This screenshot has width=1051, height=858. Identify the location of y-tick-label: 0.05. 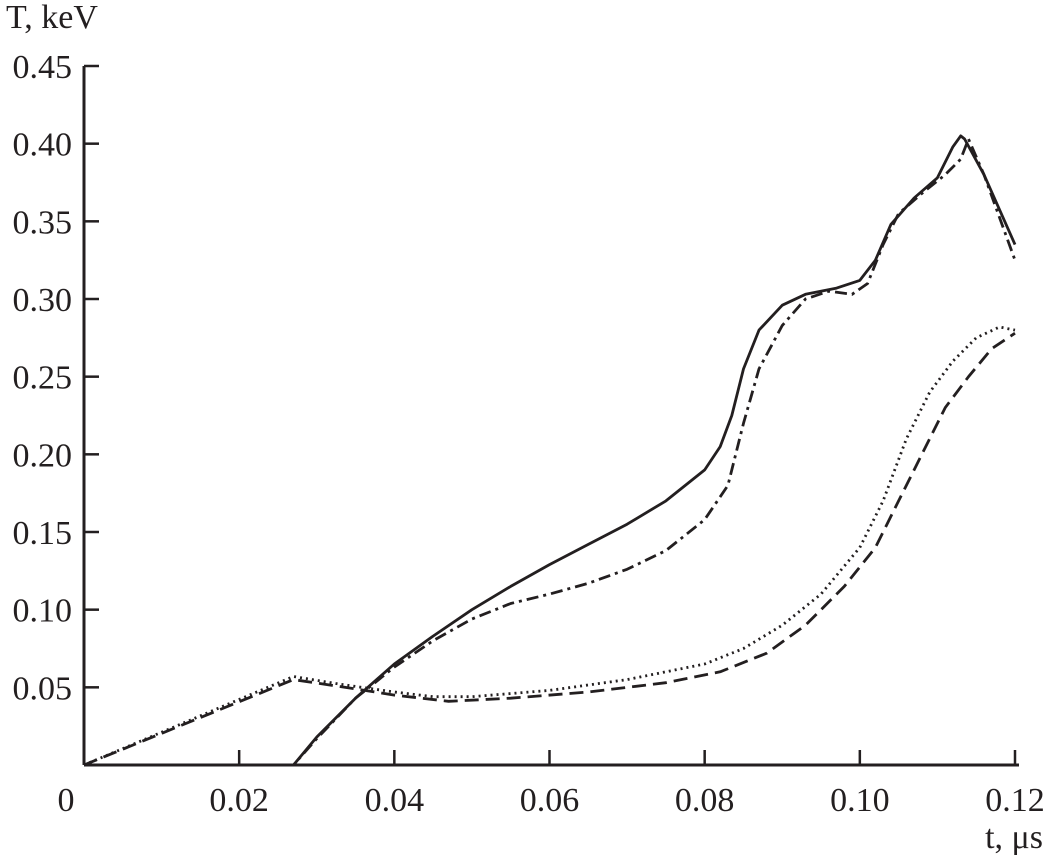
(43, 688).